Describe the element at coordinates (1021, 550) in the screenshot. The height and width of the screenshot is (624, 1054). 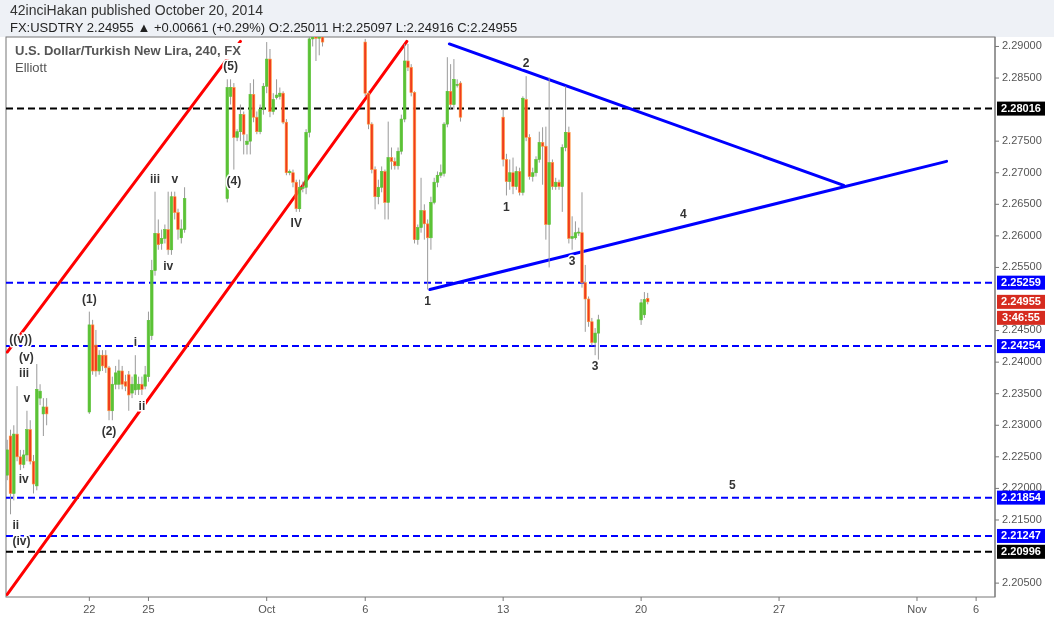
I see `ref-line-label: 2.20996` at that location.